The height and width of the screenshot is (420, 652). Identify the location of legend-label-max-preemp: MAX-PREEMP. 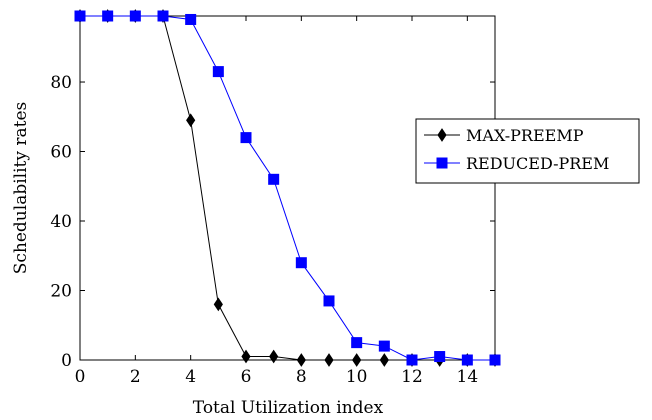
(525, 135).